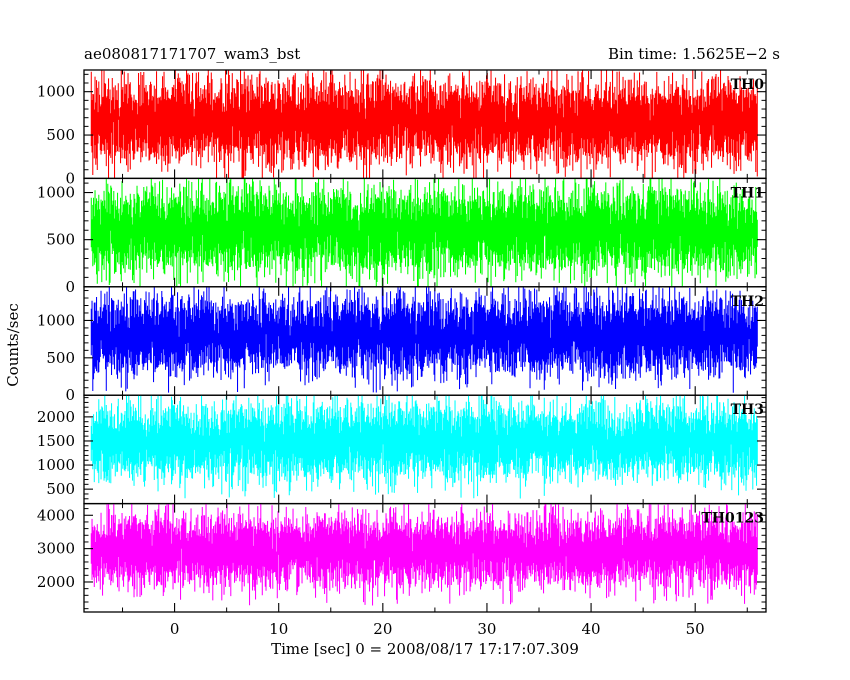  What do you see at coordinates (56, 515) in the screenshot?
I see `y-tick-label: 4000` at bounding box center [56, 515].